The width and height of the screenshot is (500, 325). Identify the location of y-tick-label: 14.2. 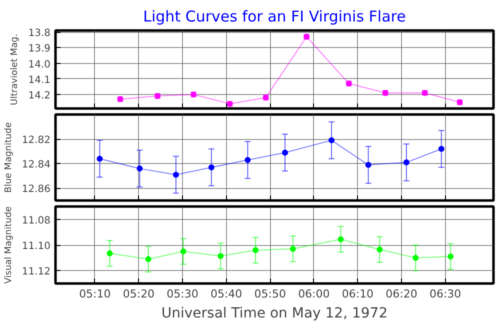
(39, 96).